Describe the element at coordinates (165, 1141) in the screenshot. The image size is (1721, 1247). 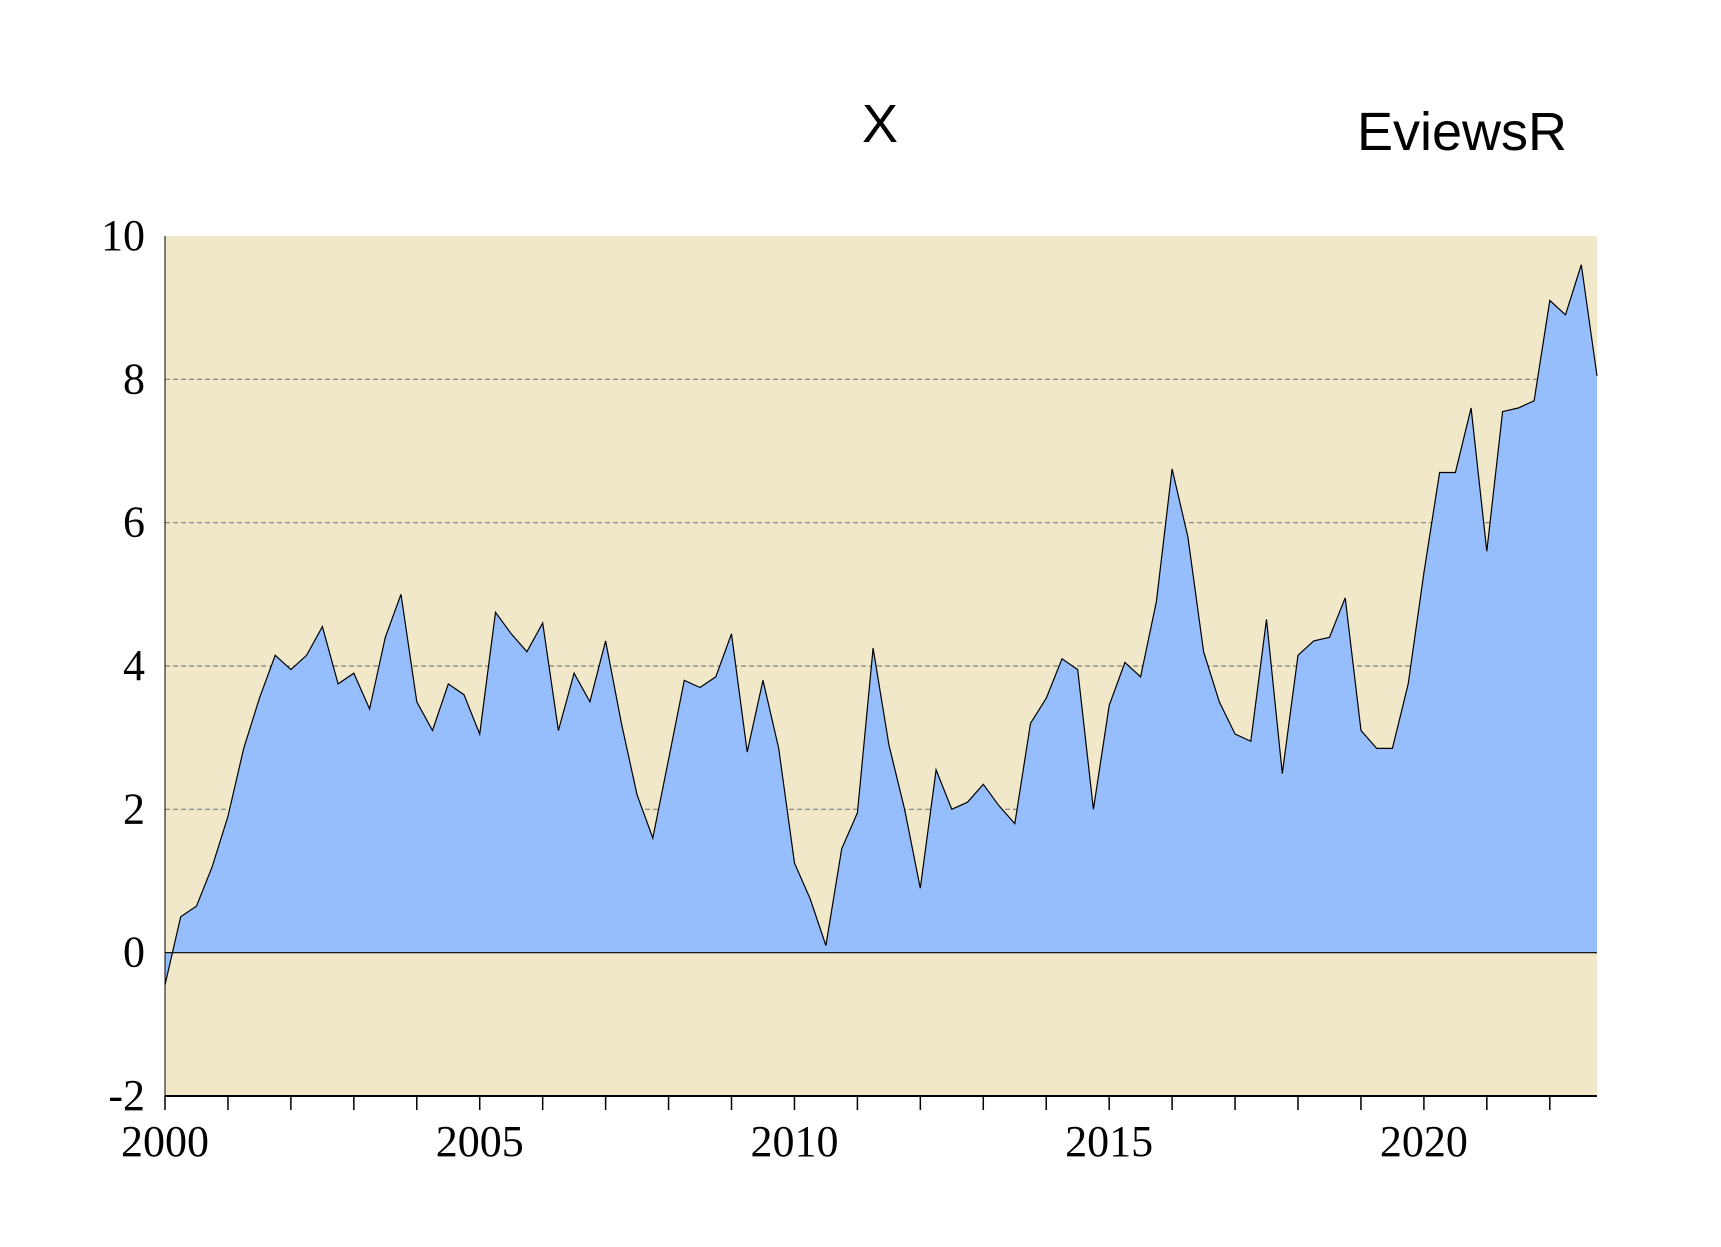
I see `x-tick-label: 2000` at that location.